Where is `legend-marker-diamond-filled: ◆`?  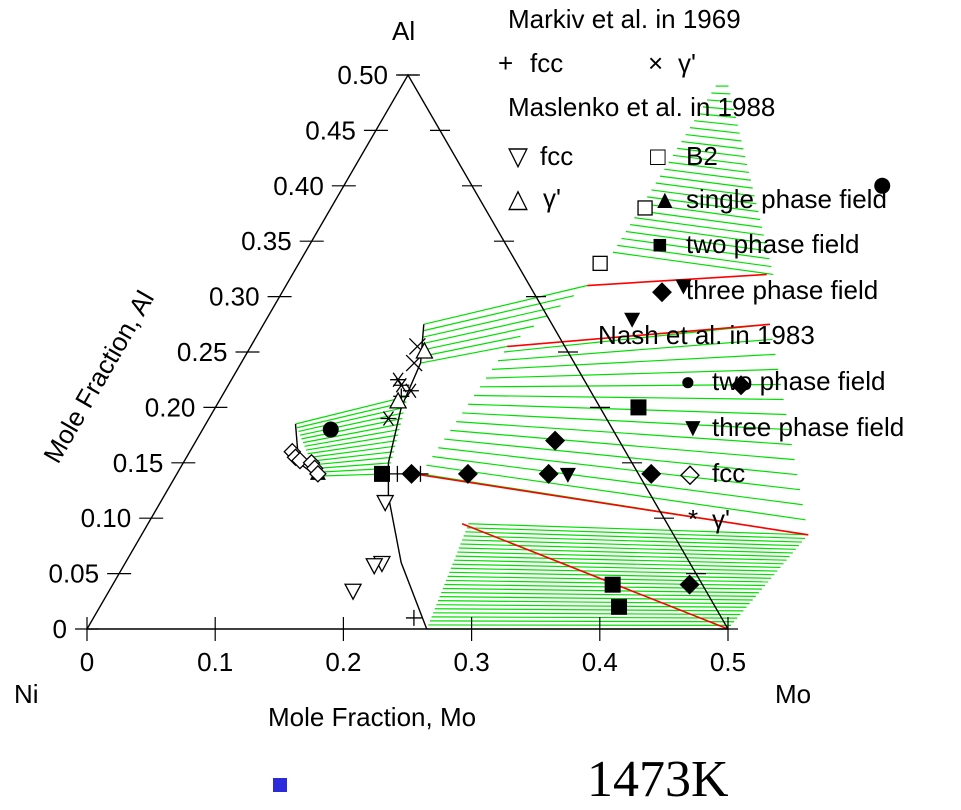
legend-marker-diamond-filled: ◆ is located at coordinates (662, 290).